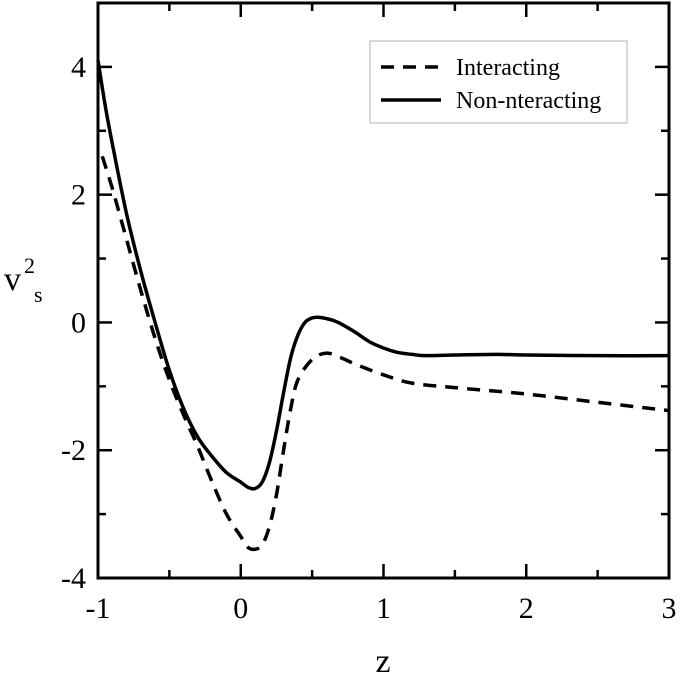 This screenshot has width=682, height=685. I want to click on legend: Interacting Non-nteracting, so click(498, 82).